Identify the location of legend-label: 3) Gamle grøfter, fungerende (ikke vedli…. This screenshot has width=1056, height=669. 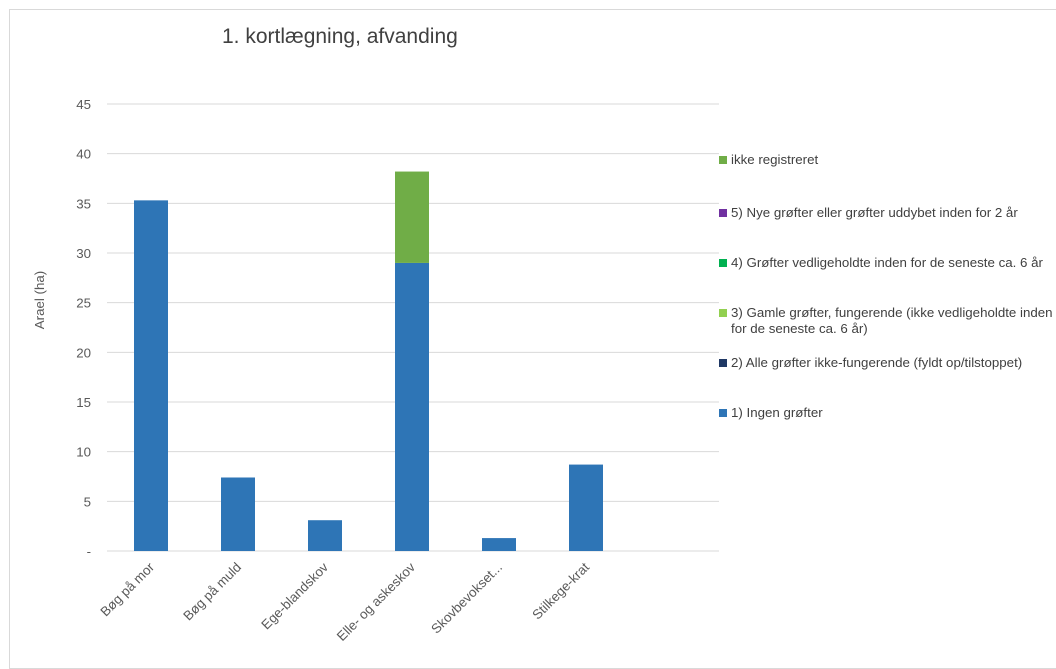
(892, 320).